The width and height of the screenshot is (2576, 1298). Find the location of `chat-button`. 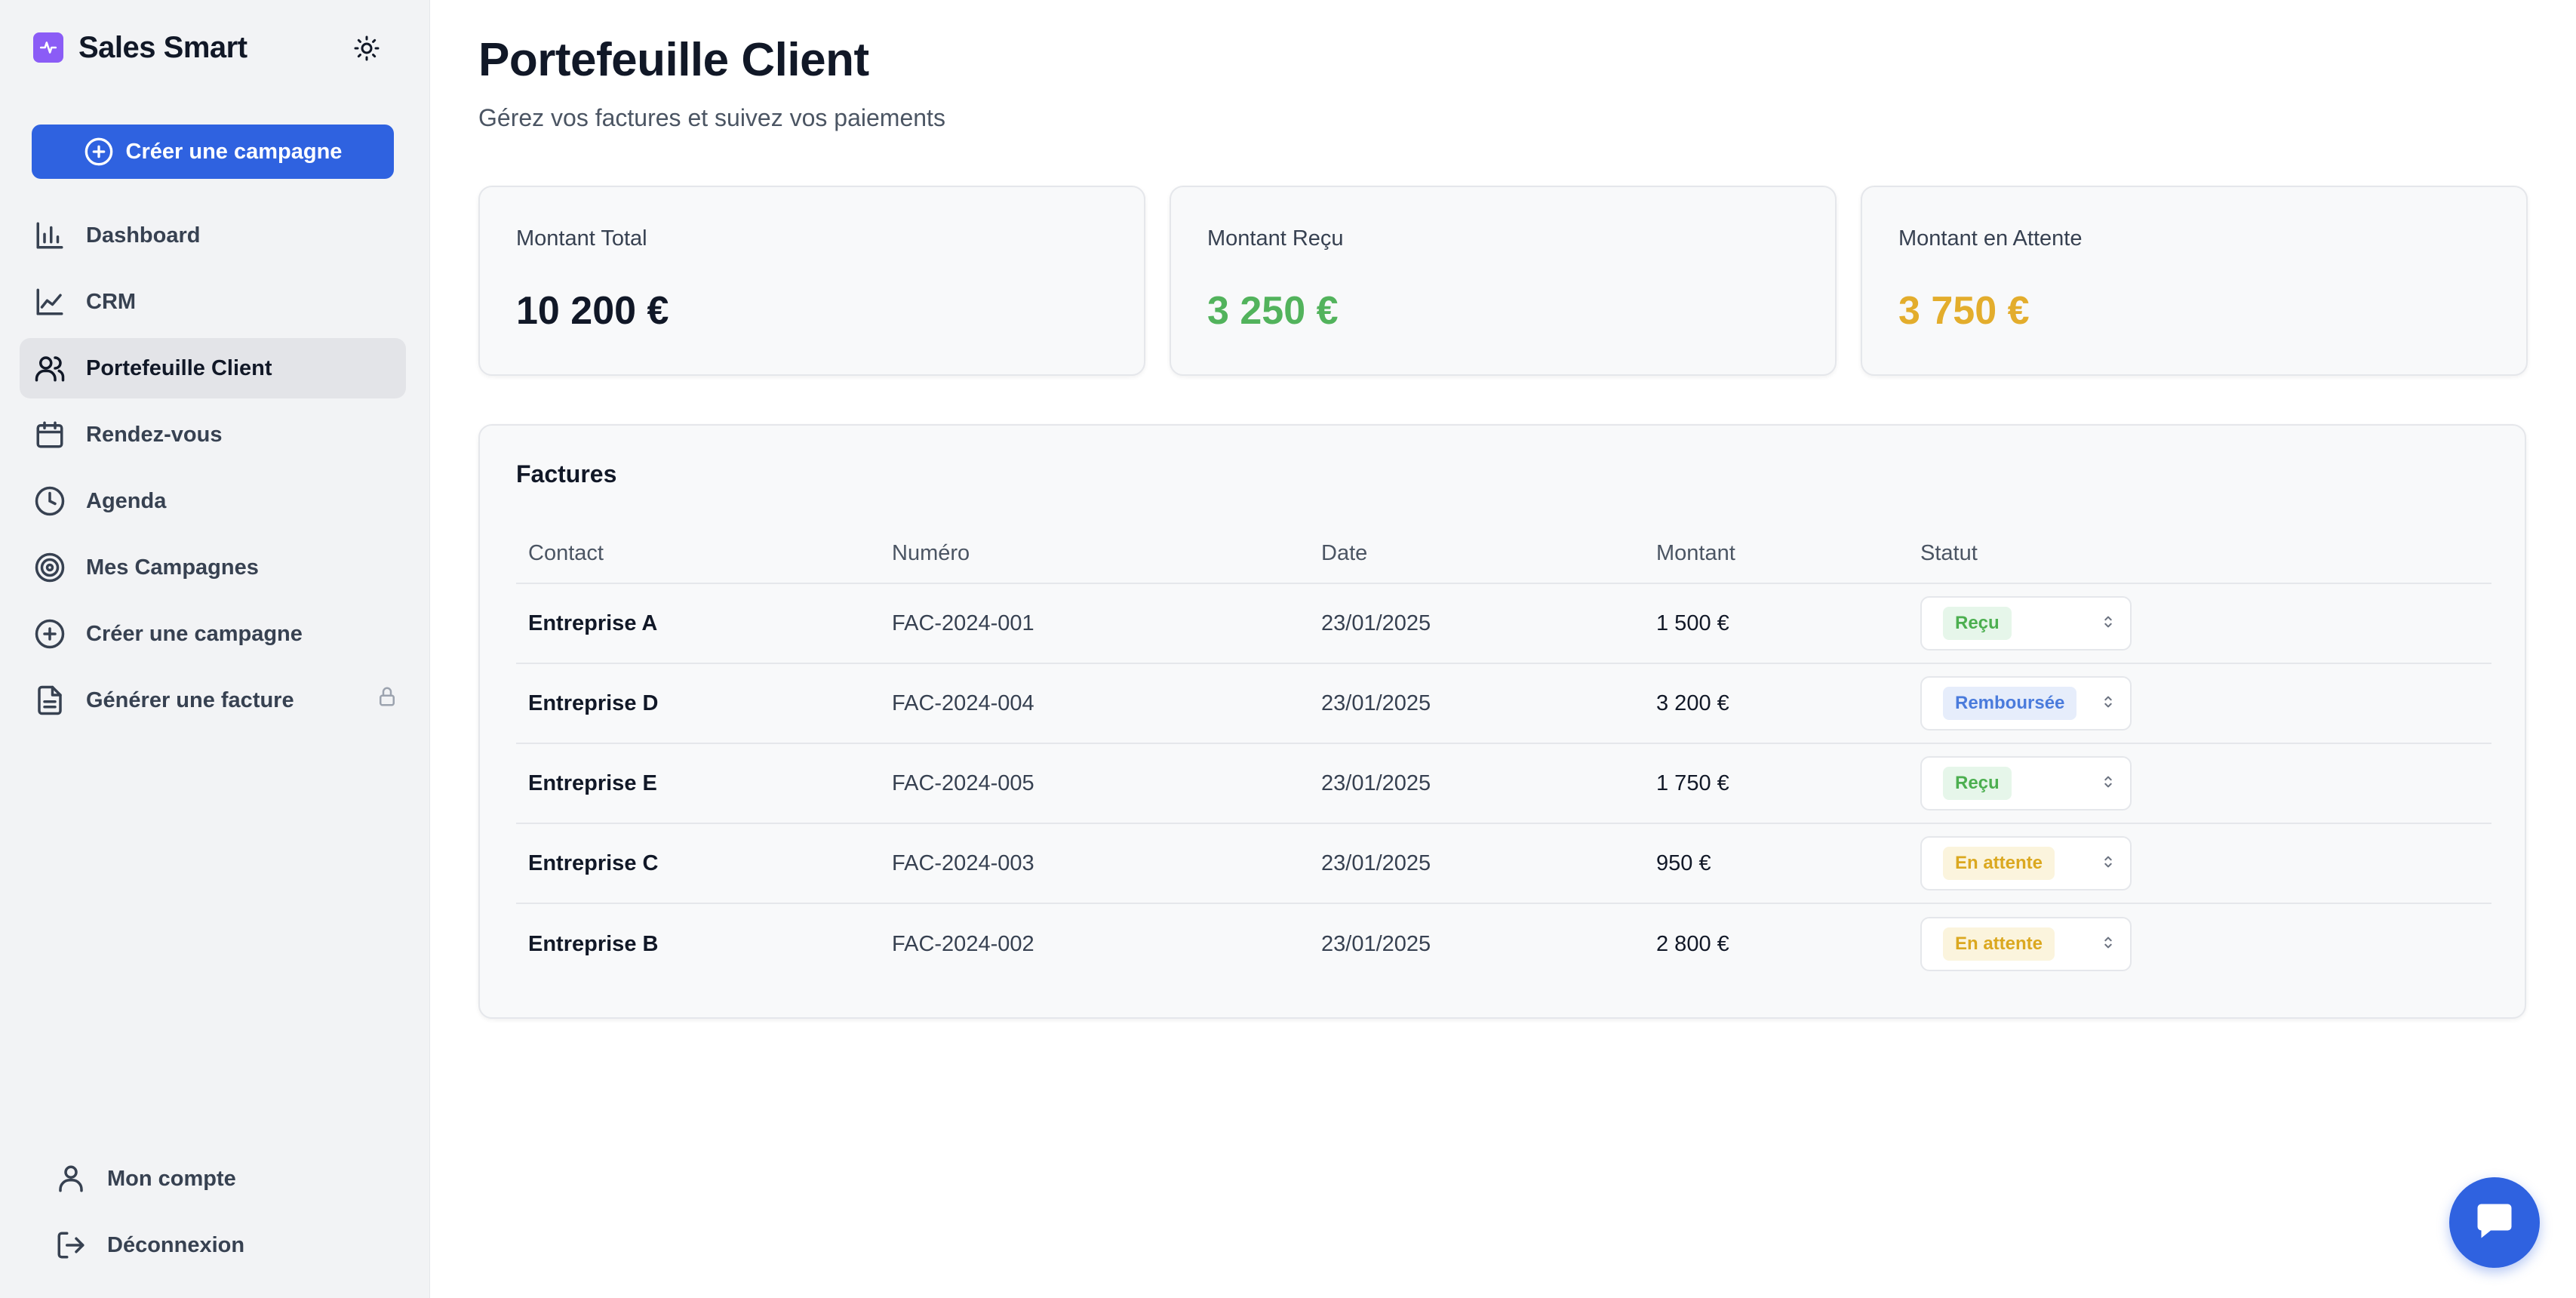

chat-button is located at coordinates (2494, 1222).